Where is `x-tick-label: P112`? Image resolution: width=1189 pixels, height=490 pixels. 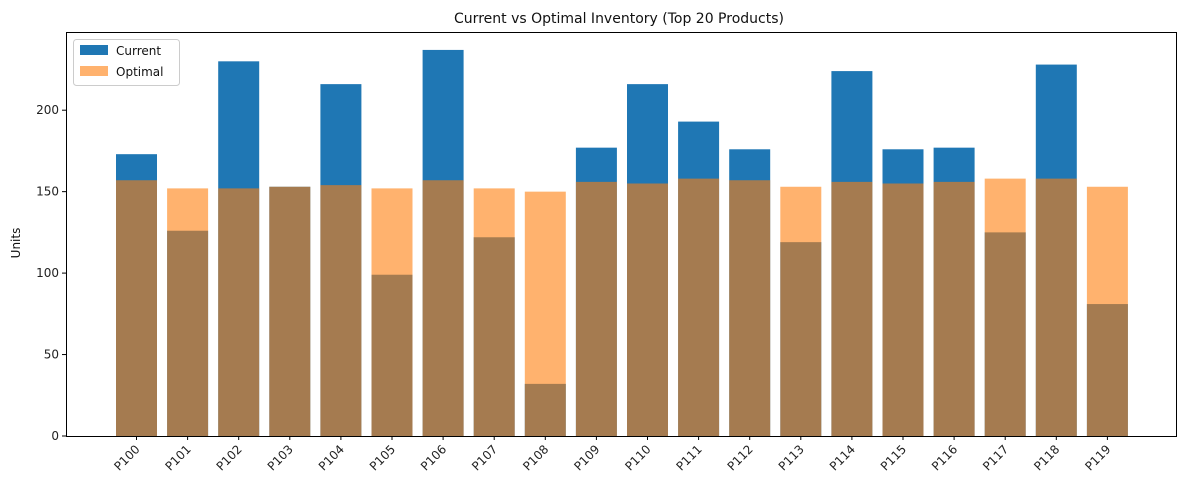
x-tick-label: P112 is located at coordinates (740, 457).